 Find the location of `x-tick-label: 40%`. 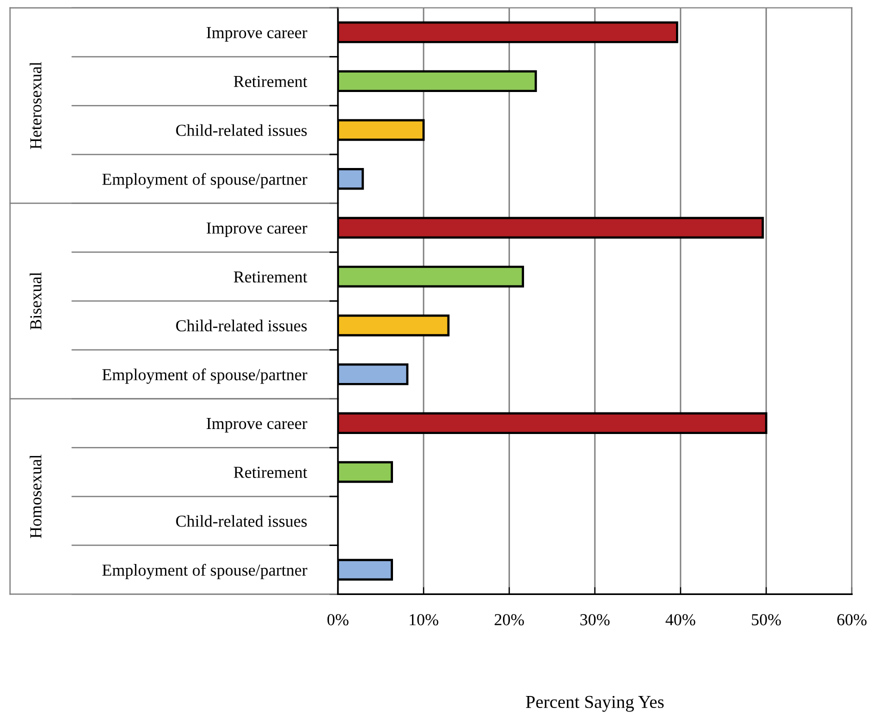

x-tick-label: 40% is located at coordinates (681, 620).